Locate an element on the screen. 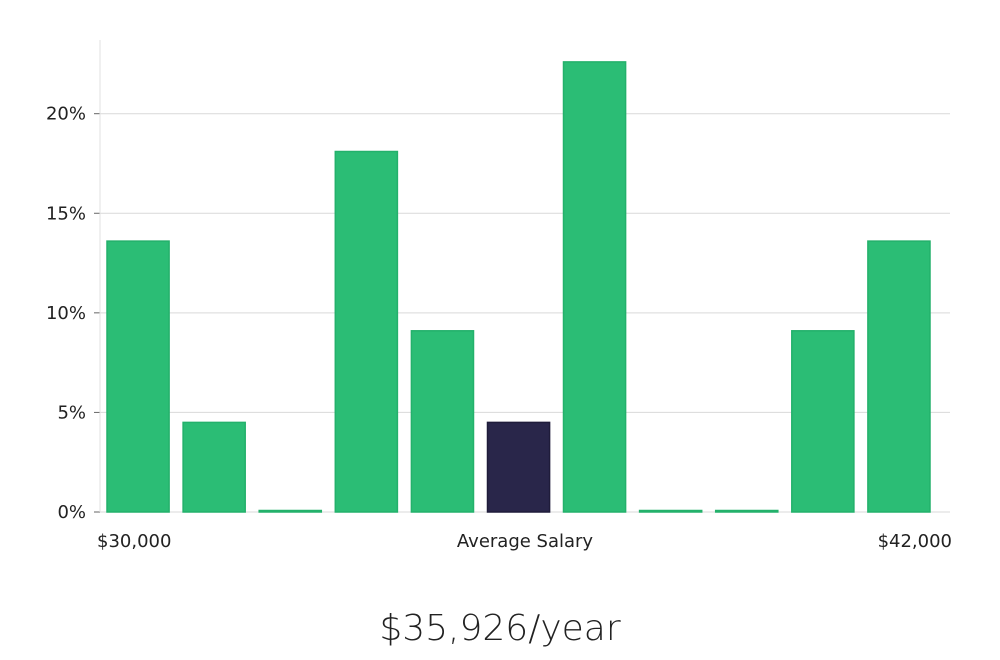  y-tick-label: 10% is located at coordinates (66, 313).